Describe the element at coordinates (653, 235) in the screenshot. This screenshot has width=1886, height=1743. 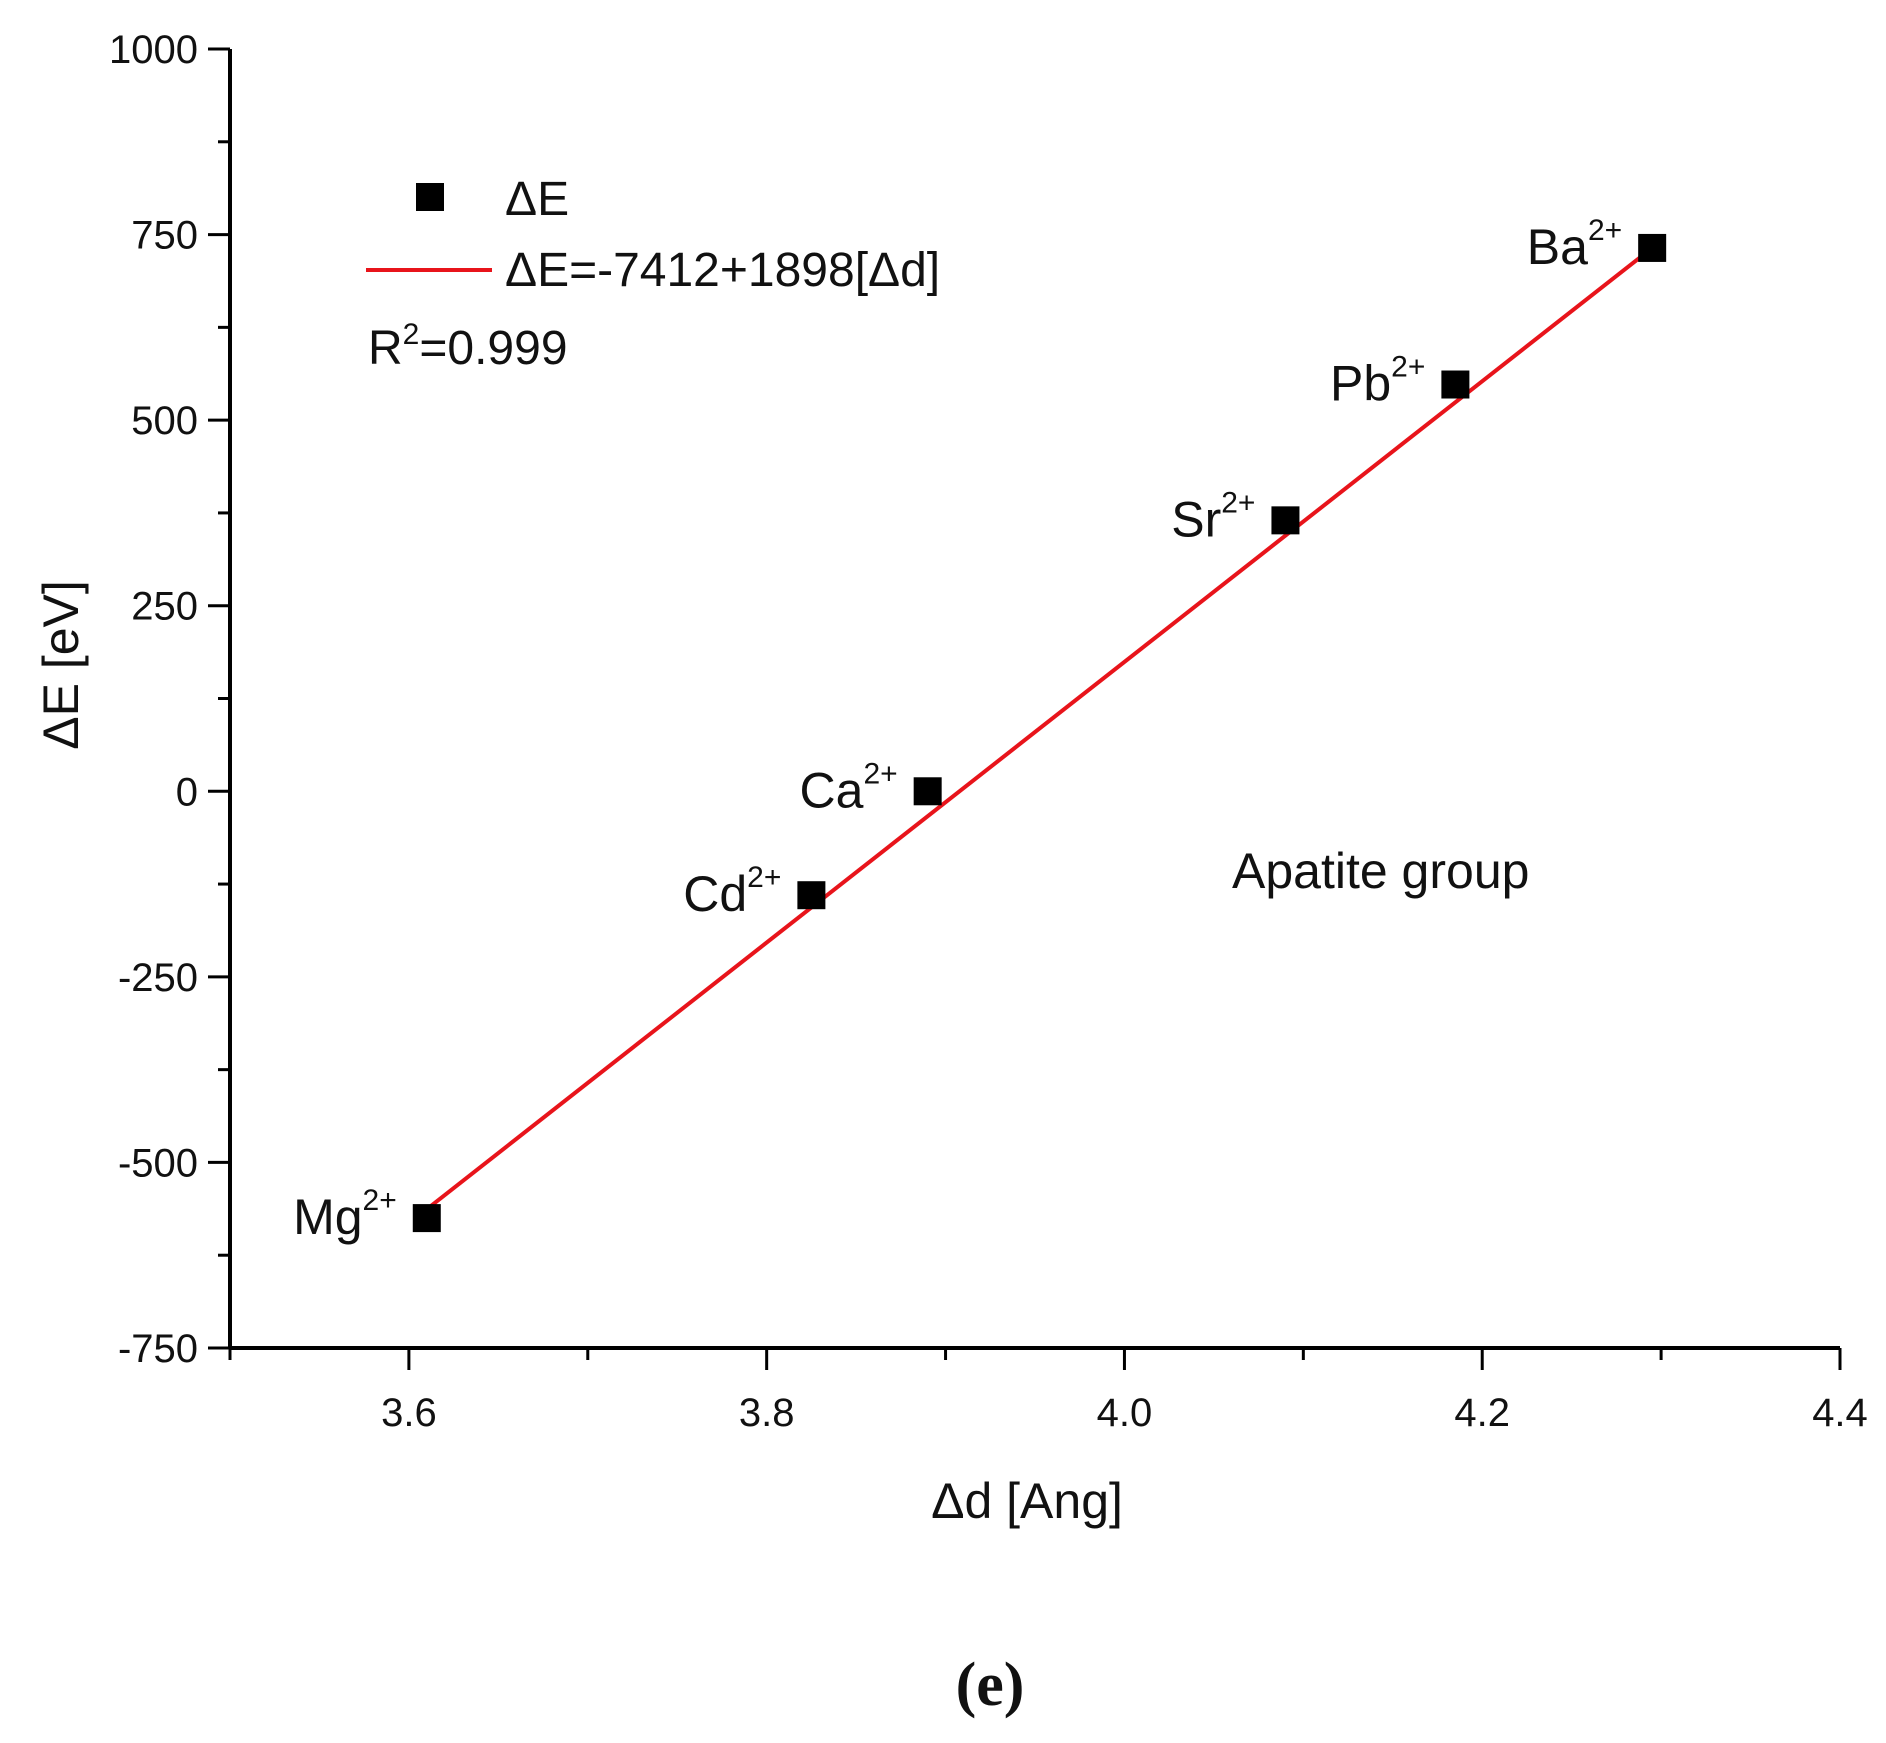
I see `legend: ΔE ΔE=-7412+1898[Δd]` at that location.